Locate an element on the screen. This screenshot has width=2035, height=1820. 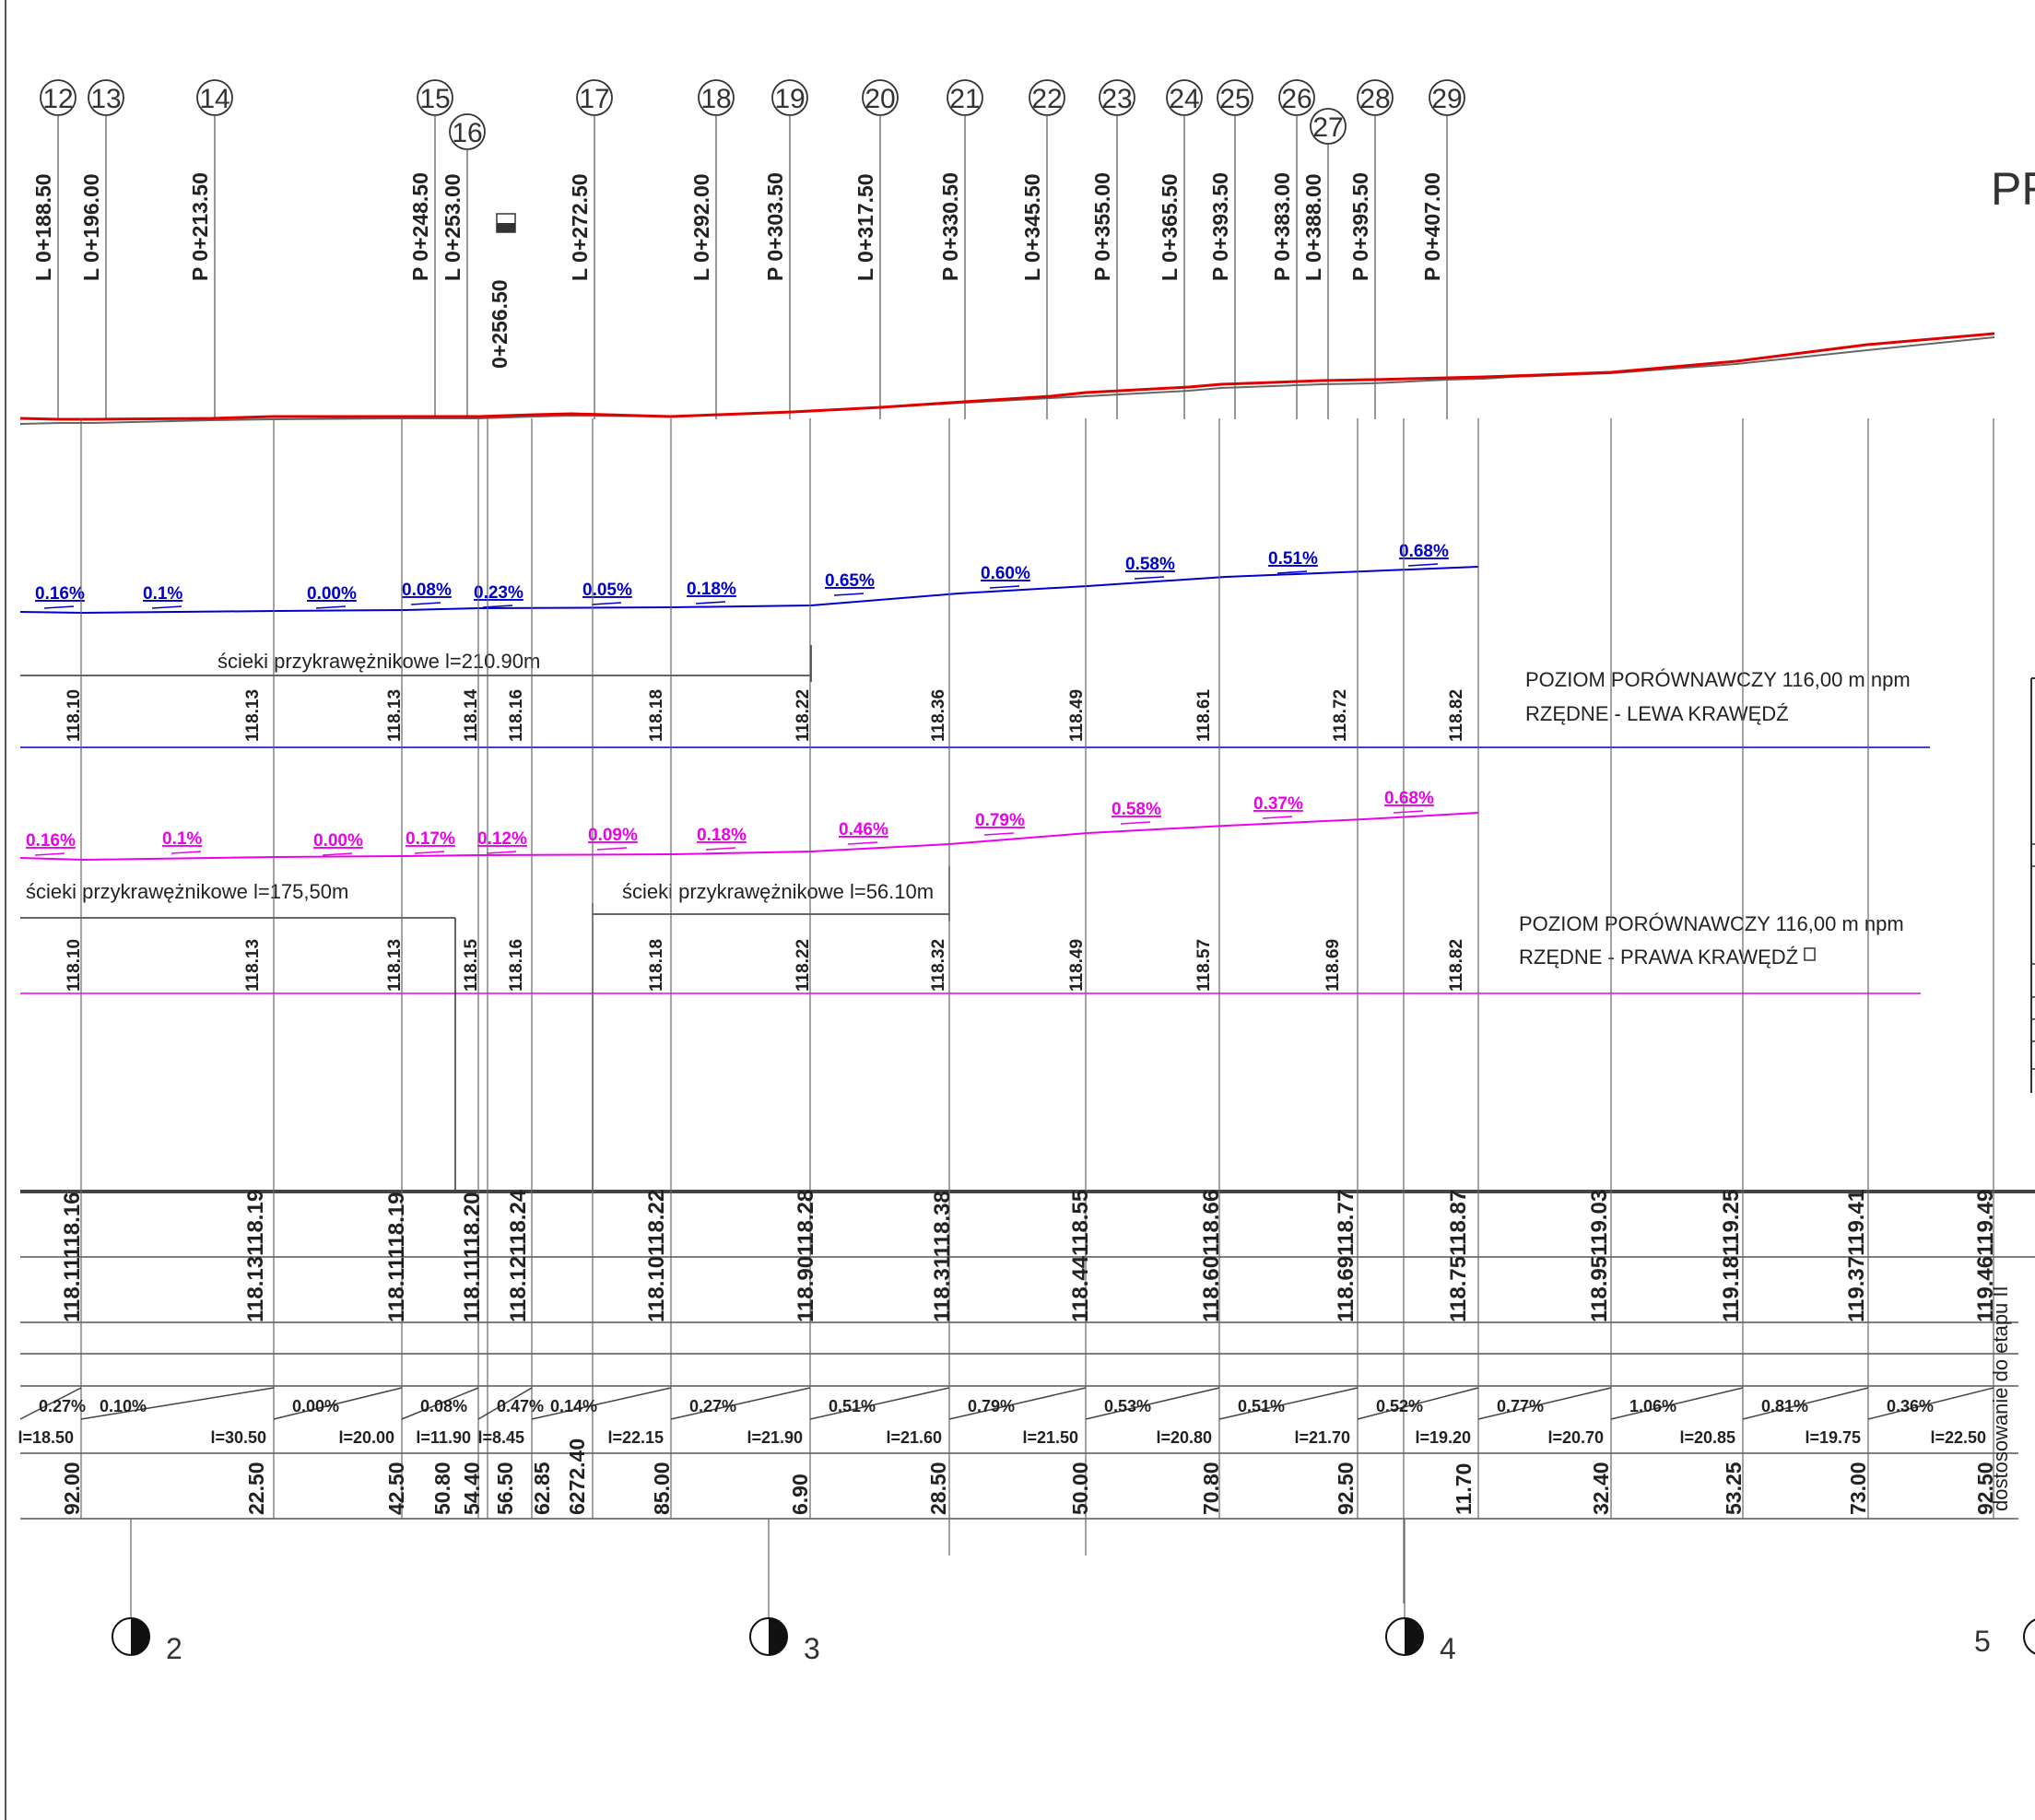
station-number: 17 is located at coordinates (594, 99).